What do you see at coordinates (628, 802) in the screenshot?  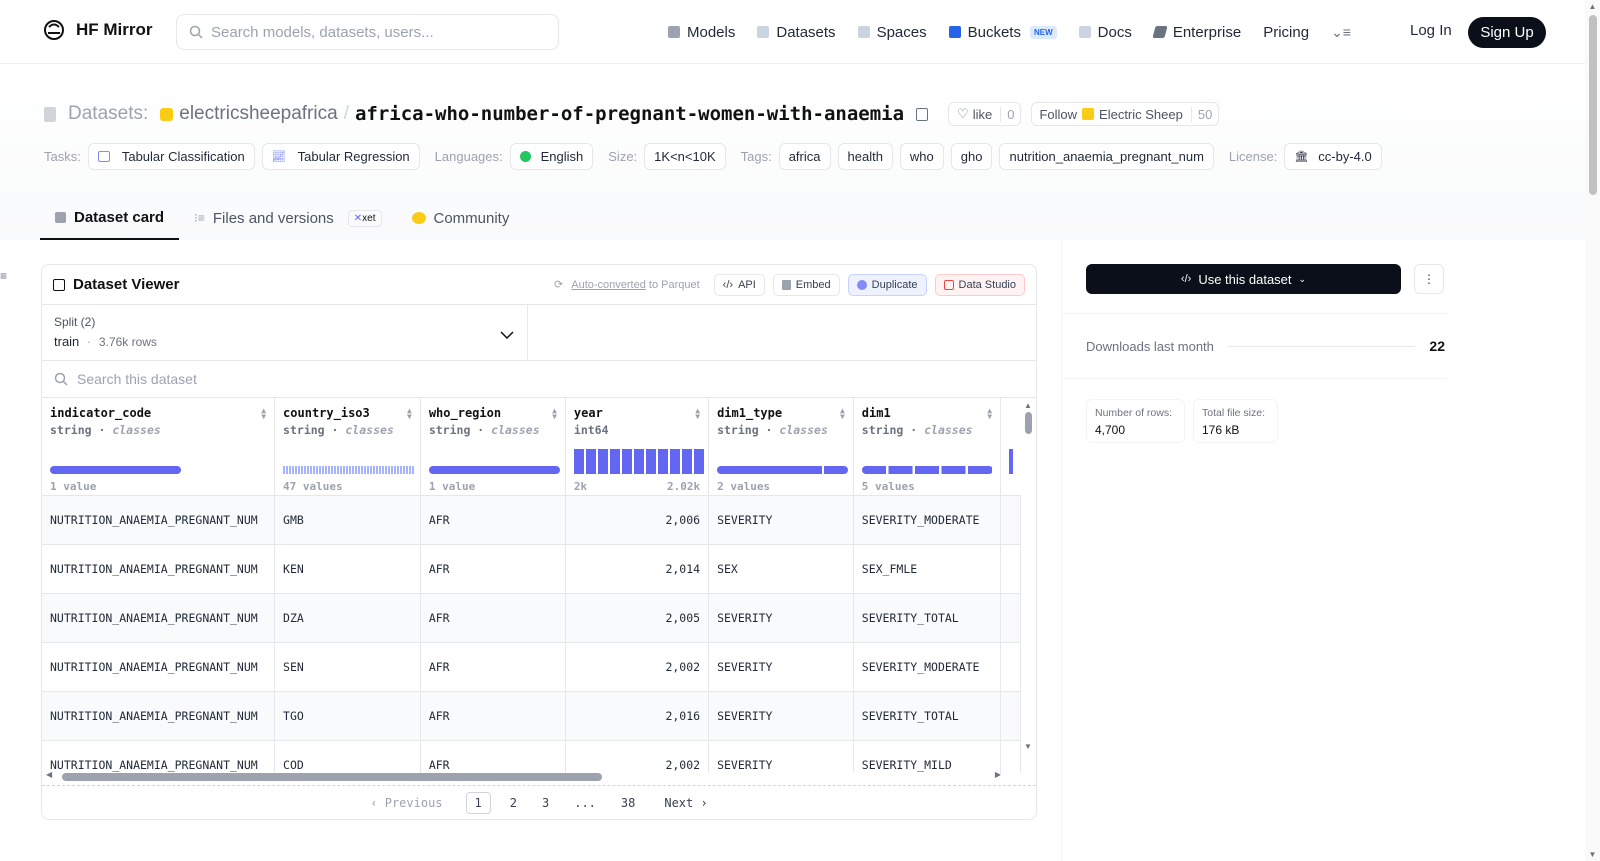 I see `page-38-button: 38` at bounding box center [628, 802].